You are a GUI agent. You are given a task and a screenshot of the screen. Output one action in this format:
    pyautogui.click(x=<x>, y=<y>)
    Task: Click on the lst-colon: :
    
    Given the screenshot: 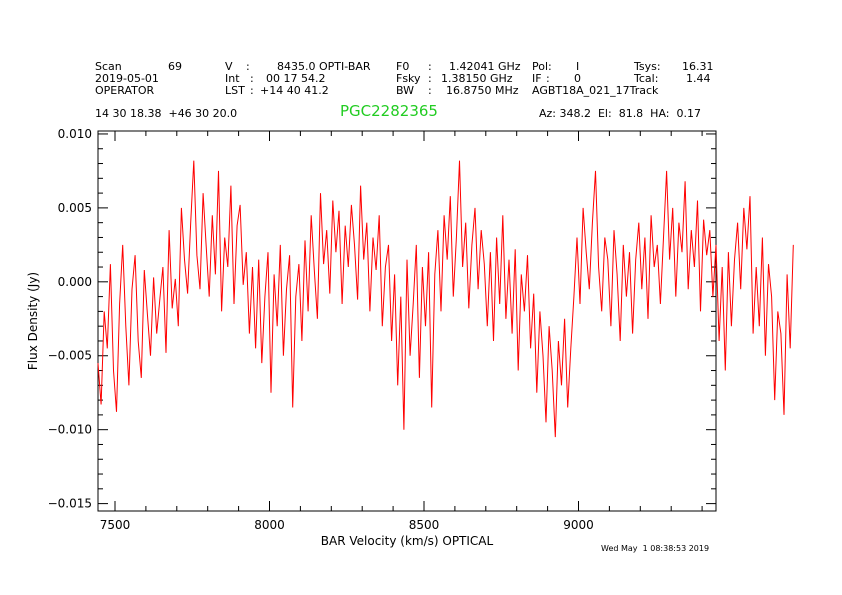 What is the action you would take?
    pyautogui.click(x=252, y=90)
    